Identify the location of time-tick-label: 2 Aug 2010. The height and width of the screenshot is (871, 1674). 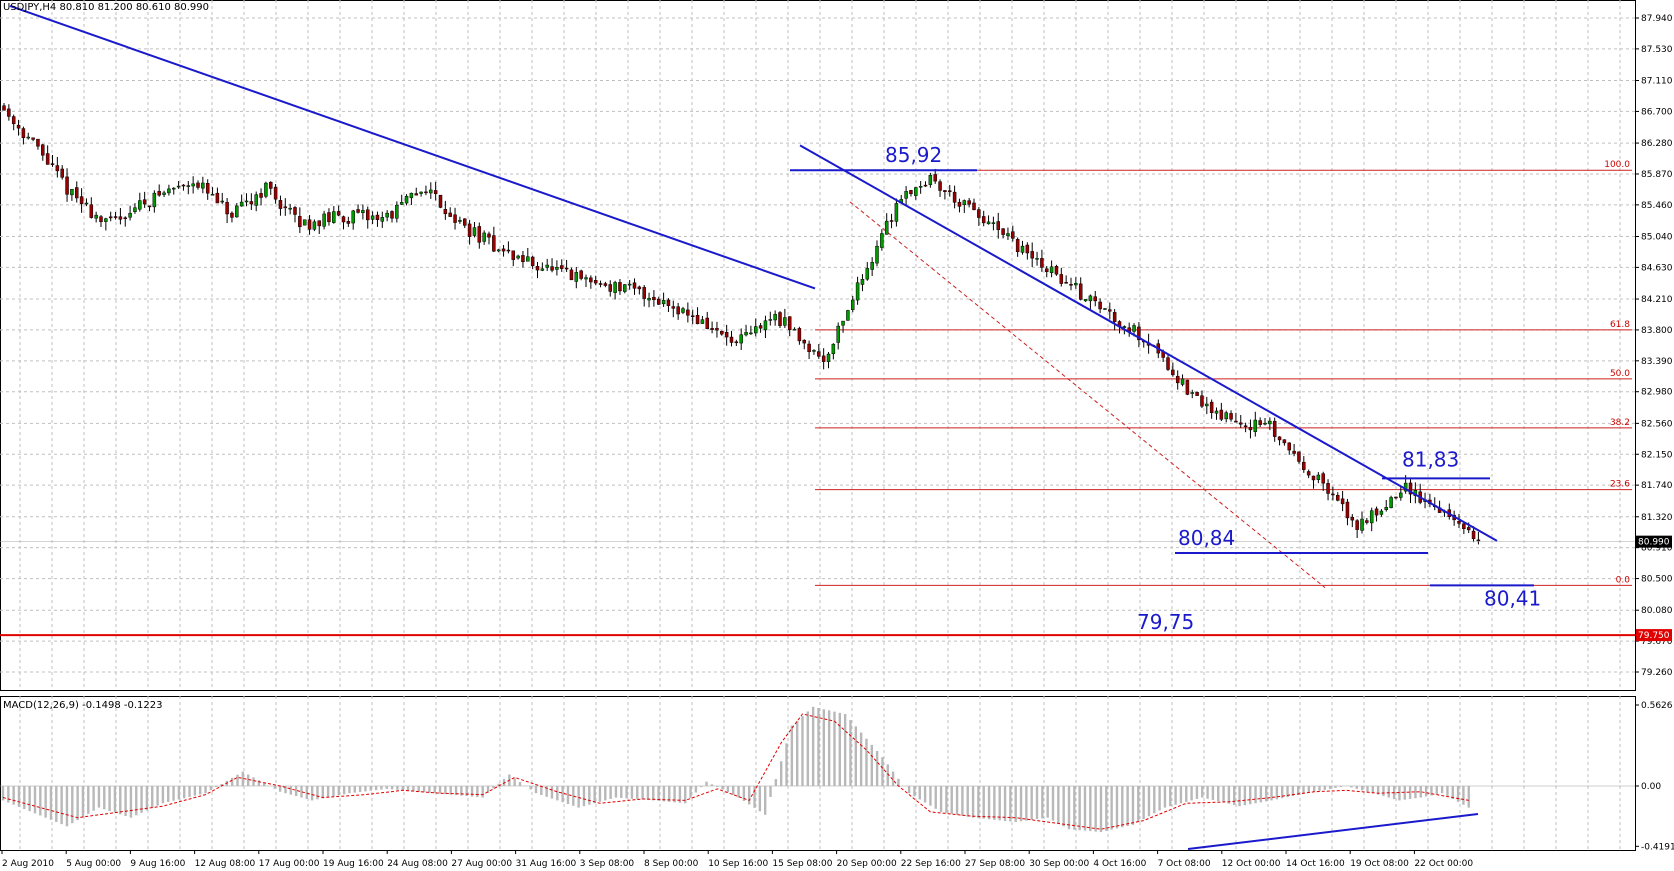
(28, 864).